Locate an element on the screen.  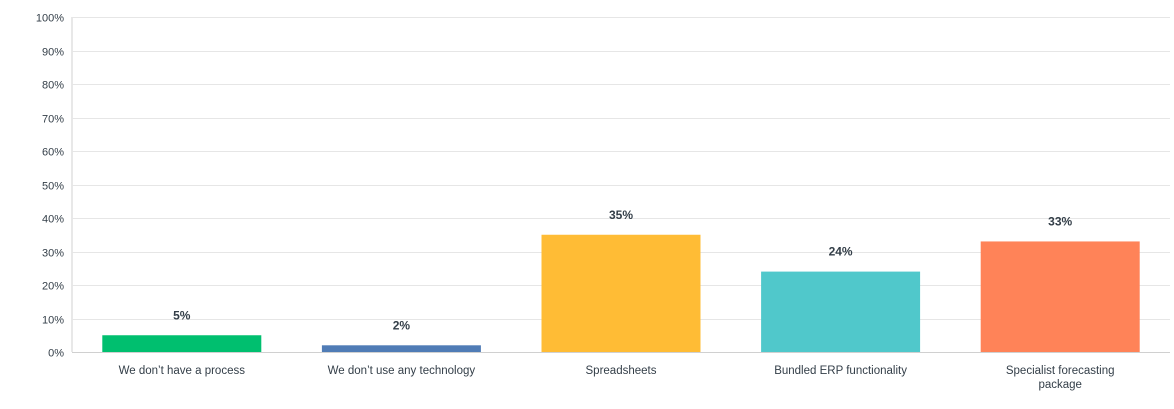
category-label: Bundled ERP functionality is located at coordinates (840, 371).